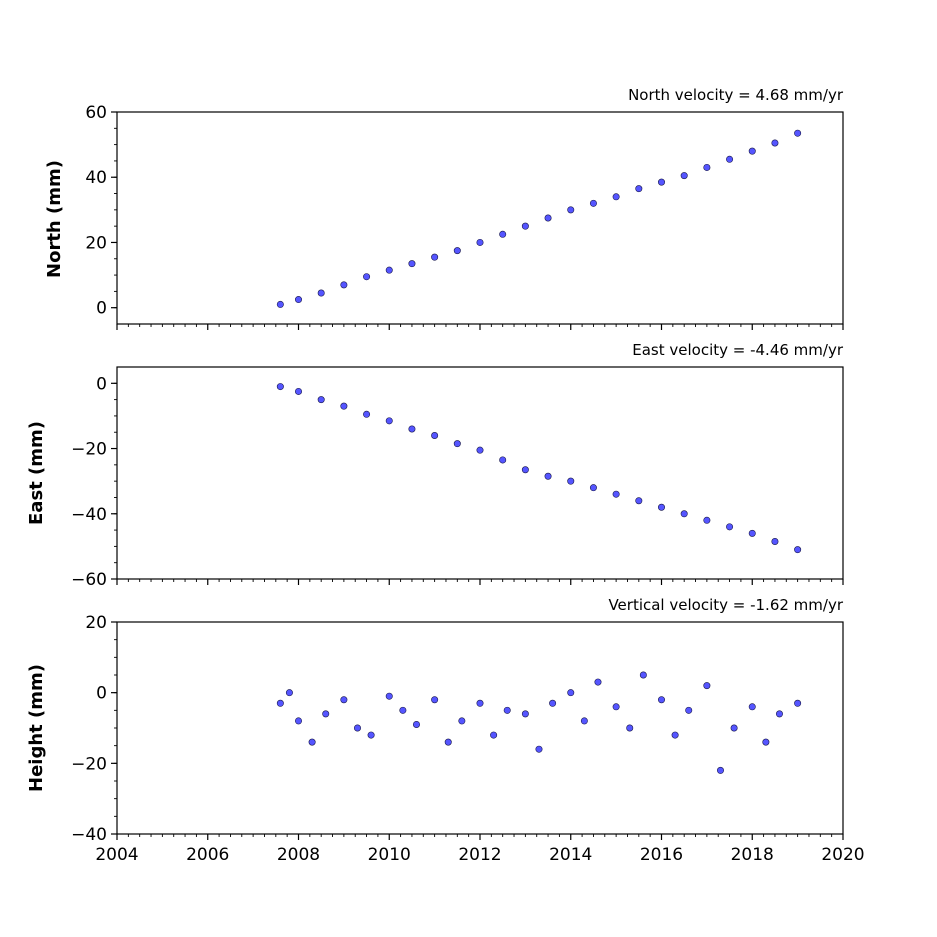 This screenshot has width=937, height=937. What do you see at coordinates (738, 350) in the screenshot?
I see `east-velocity-title: East velocity = -4.46 mm/yr` at bounding box center [738, 350].